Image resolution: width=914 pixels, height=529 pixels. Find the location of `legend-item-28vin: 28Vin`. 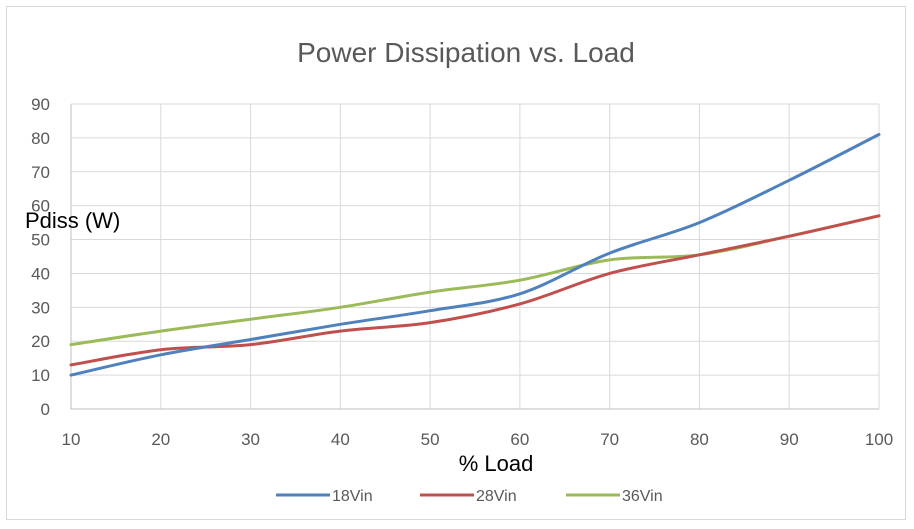

legend-item-28vin: 28Vin is located at coordinates (468, 496).